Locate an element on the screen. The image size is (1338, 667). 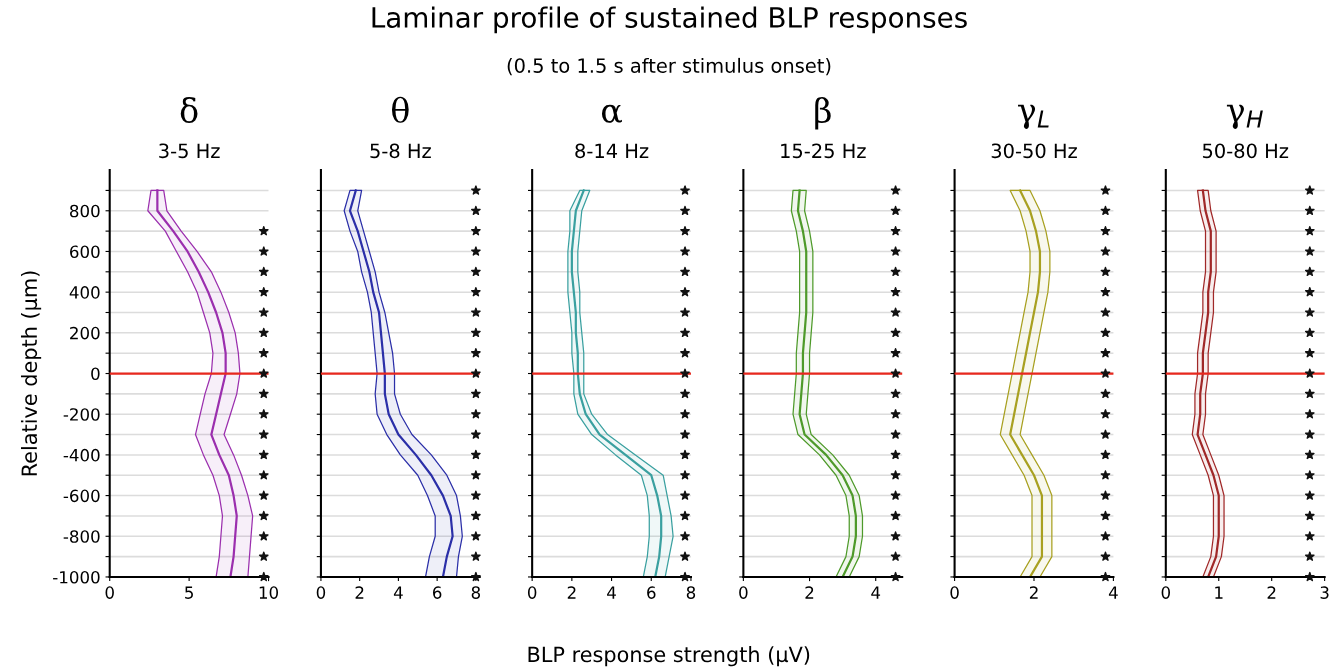
text: (0.5 to 1.5 s after stimulus onset) is located at coordinates (669, 66).